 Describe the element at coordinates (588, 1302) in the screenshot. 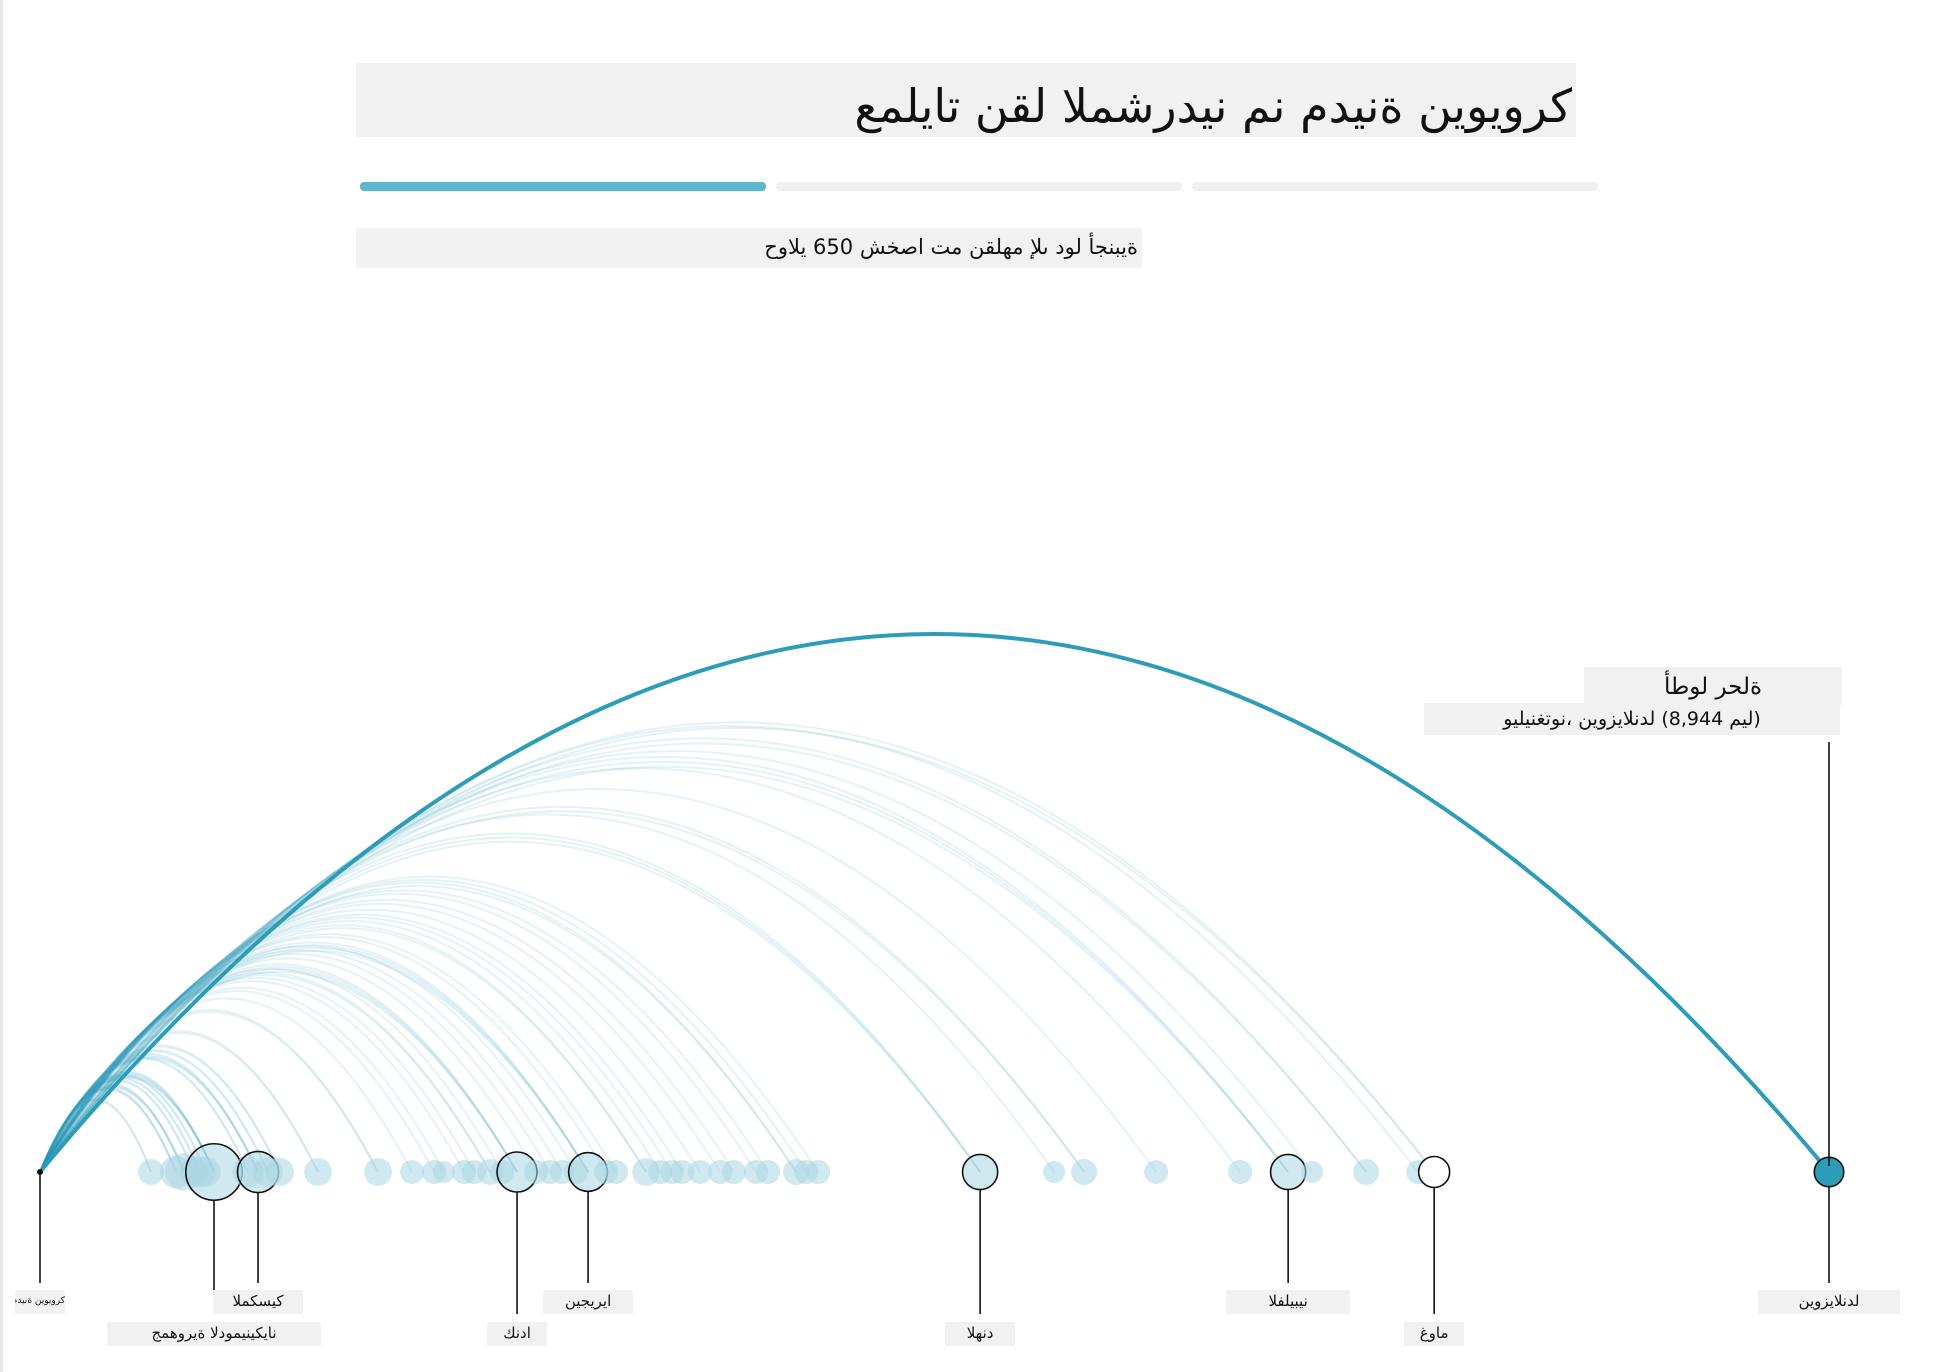

I see `axis-label: ايريجين` at that location.